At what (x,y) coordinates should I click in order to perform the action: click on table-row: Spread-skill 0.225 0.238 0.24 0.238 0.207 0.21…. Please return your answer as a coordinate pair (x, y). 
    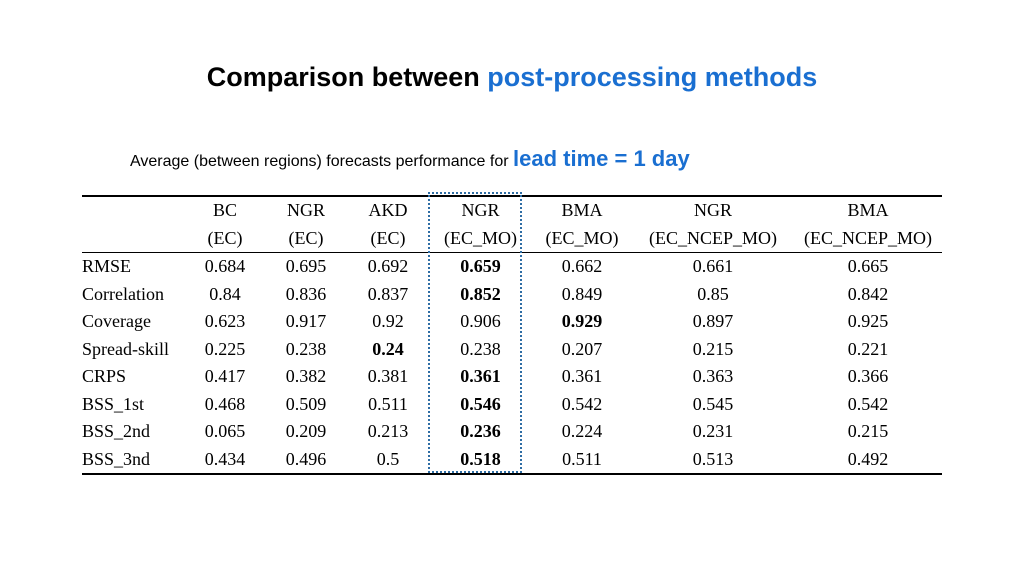
    Looking at the image, I should click on (512, 350).